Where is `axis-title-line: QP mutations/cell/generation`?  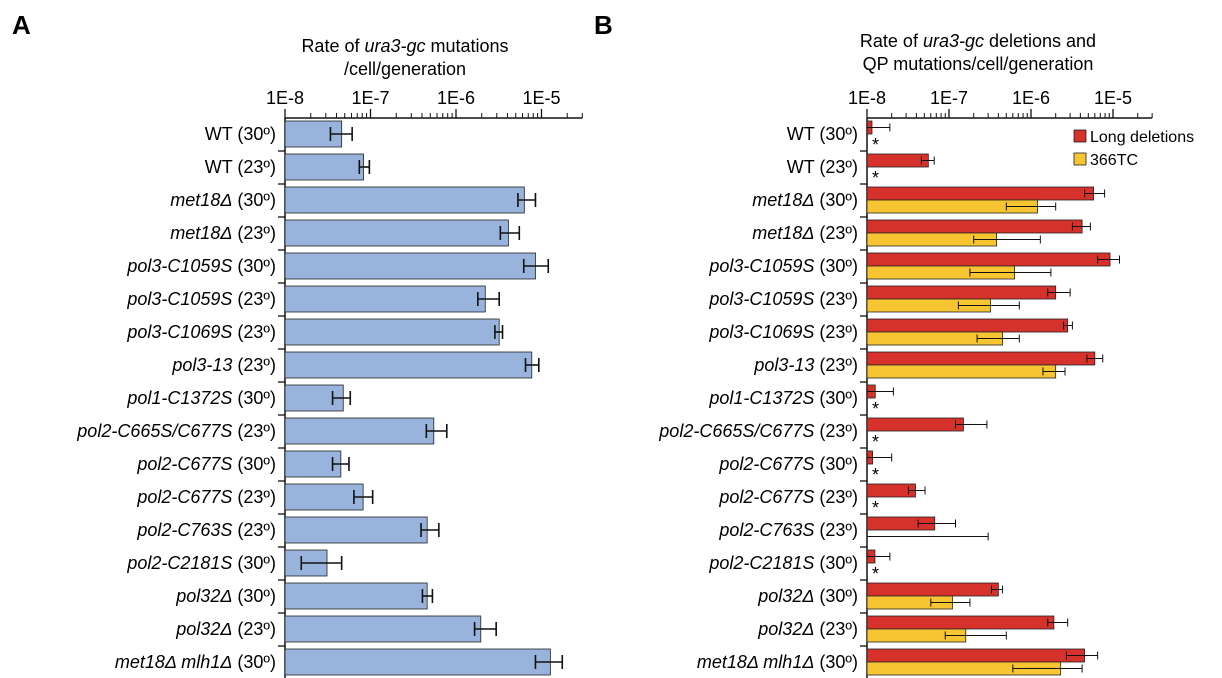 axis-title-line: QP mutations/cell/generation is located at coordinates (978, 64).